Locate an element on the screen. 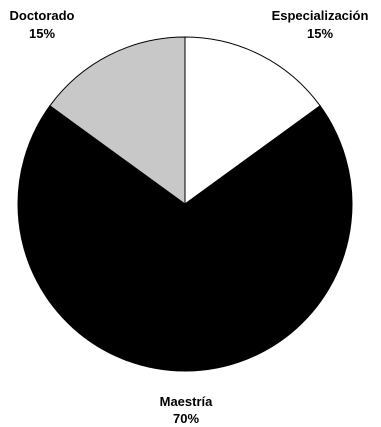  slice-label-especializacion-name: Especialización is located at coordinates (320, 15).